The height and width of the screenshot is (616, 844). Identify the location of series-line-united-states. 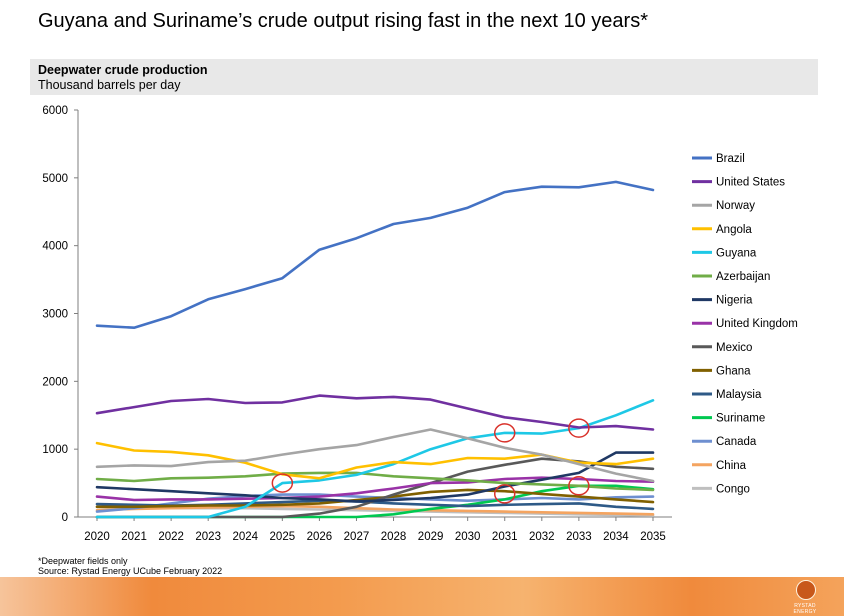
(375, 412).